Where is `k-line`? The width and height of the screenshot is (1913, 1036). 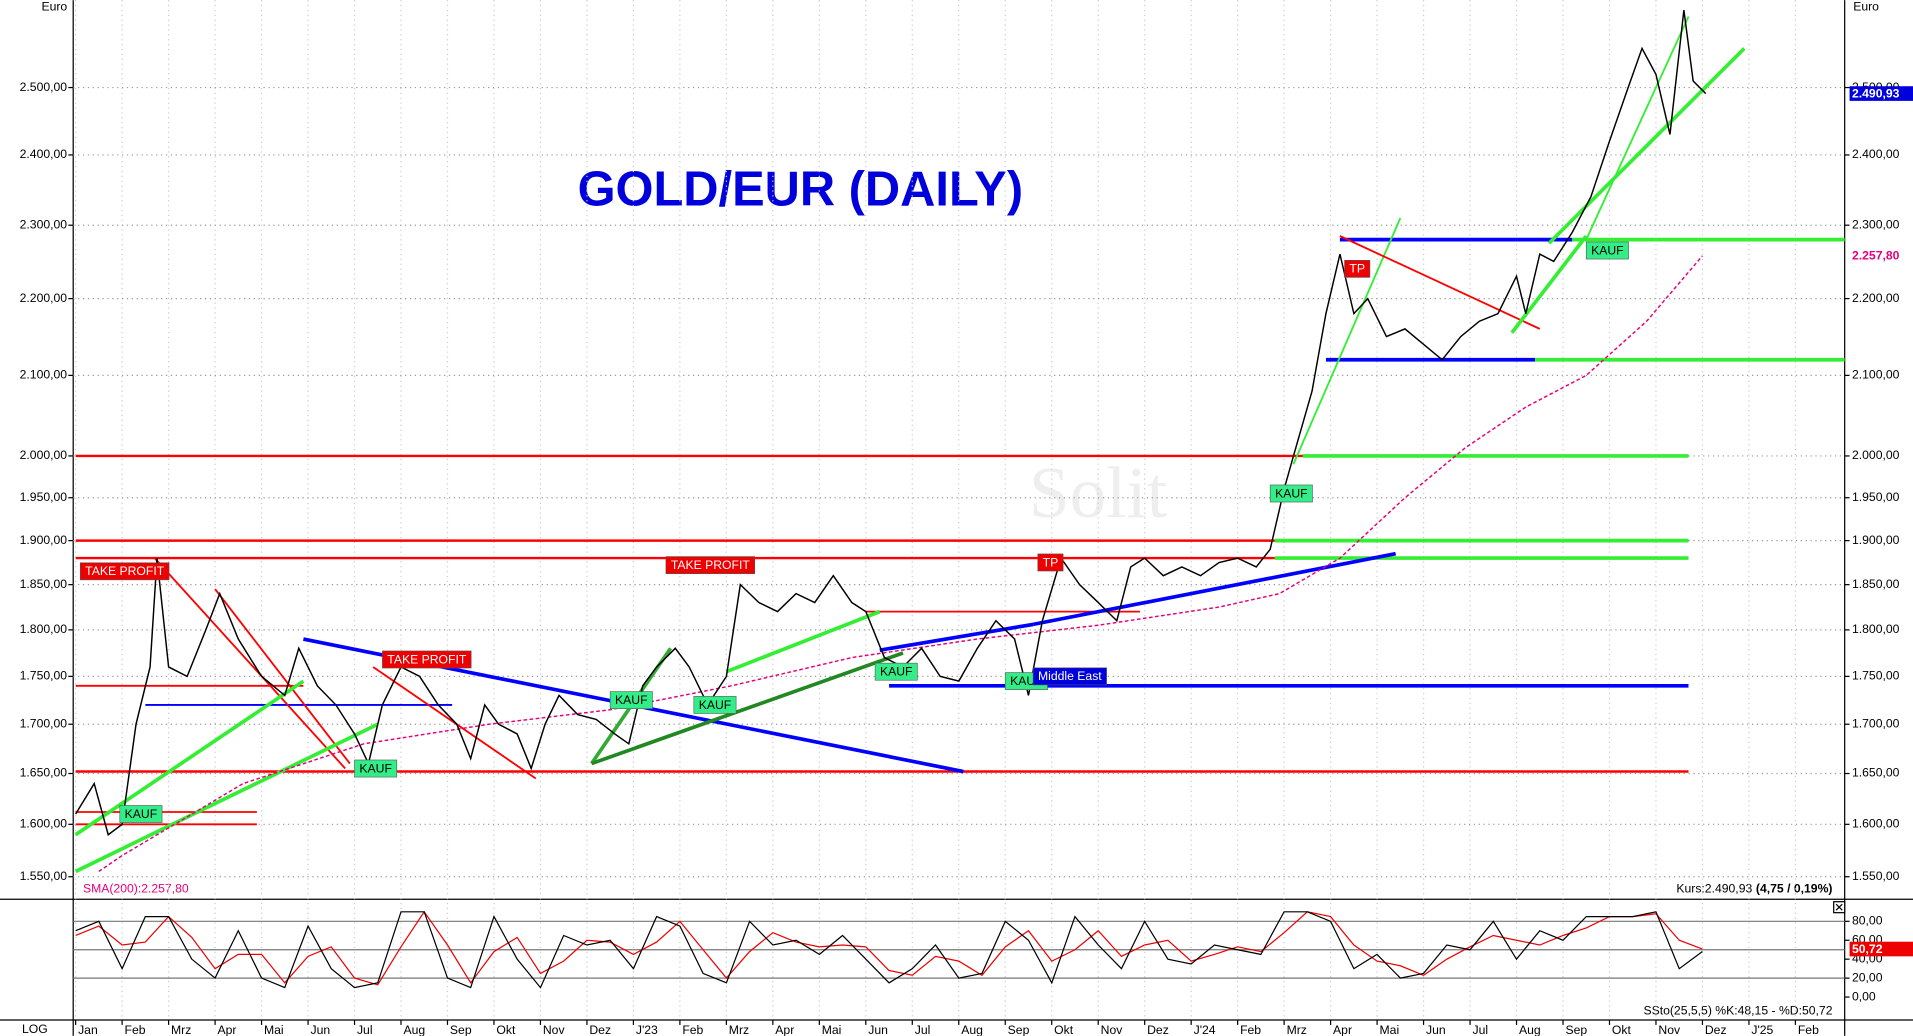 k-line is located at coordinates (889, 950).